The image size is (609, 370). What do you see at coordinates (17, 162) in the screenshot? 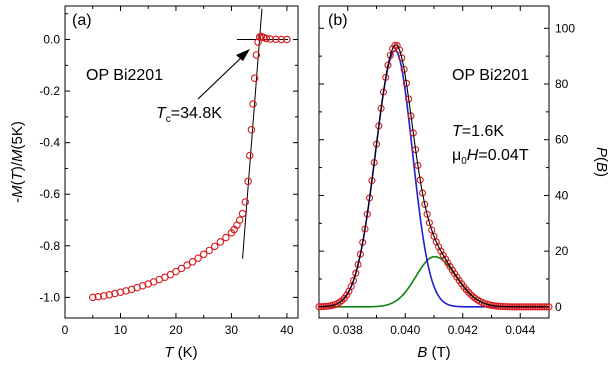
I see `panel-a-y-axis-label: -M(T)/M(5K)` at bounding box center [17, 162].